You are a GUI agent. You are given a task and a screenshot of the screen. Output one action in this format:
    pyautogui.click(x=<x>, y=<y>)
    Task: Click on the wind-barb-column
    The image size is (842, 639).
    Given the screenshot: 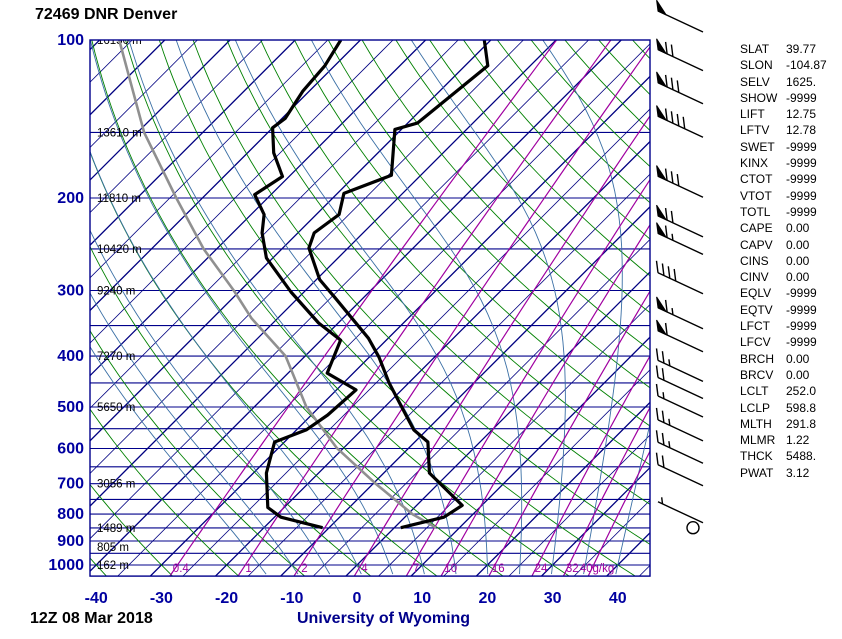 What is the action you would take?
    pyautogui.click(x=679, y=267)
    